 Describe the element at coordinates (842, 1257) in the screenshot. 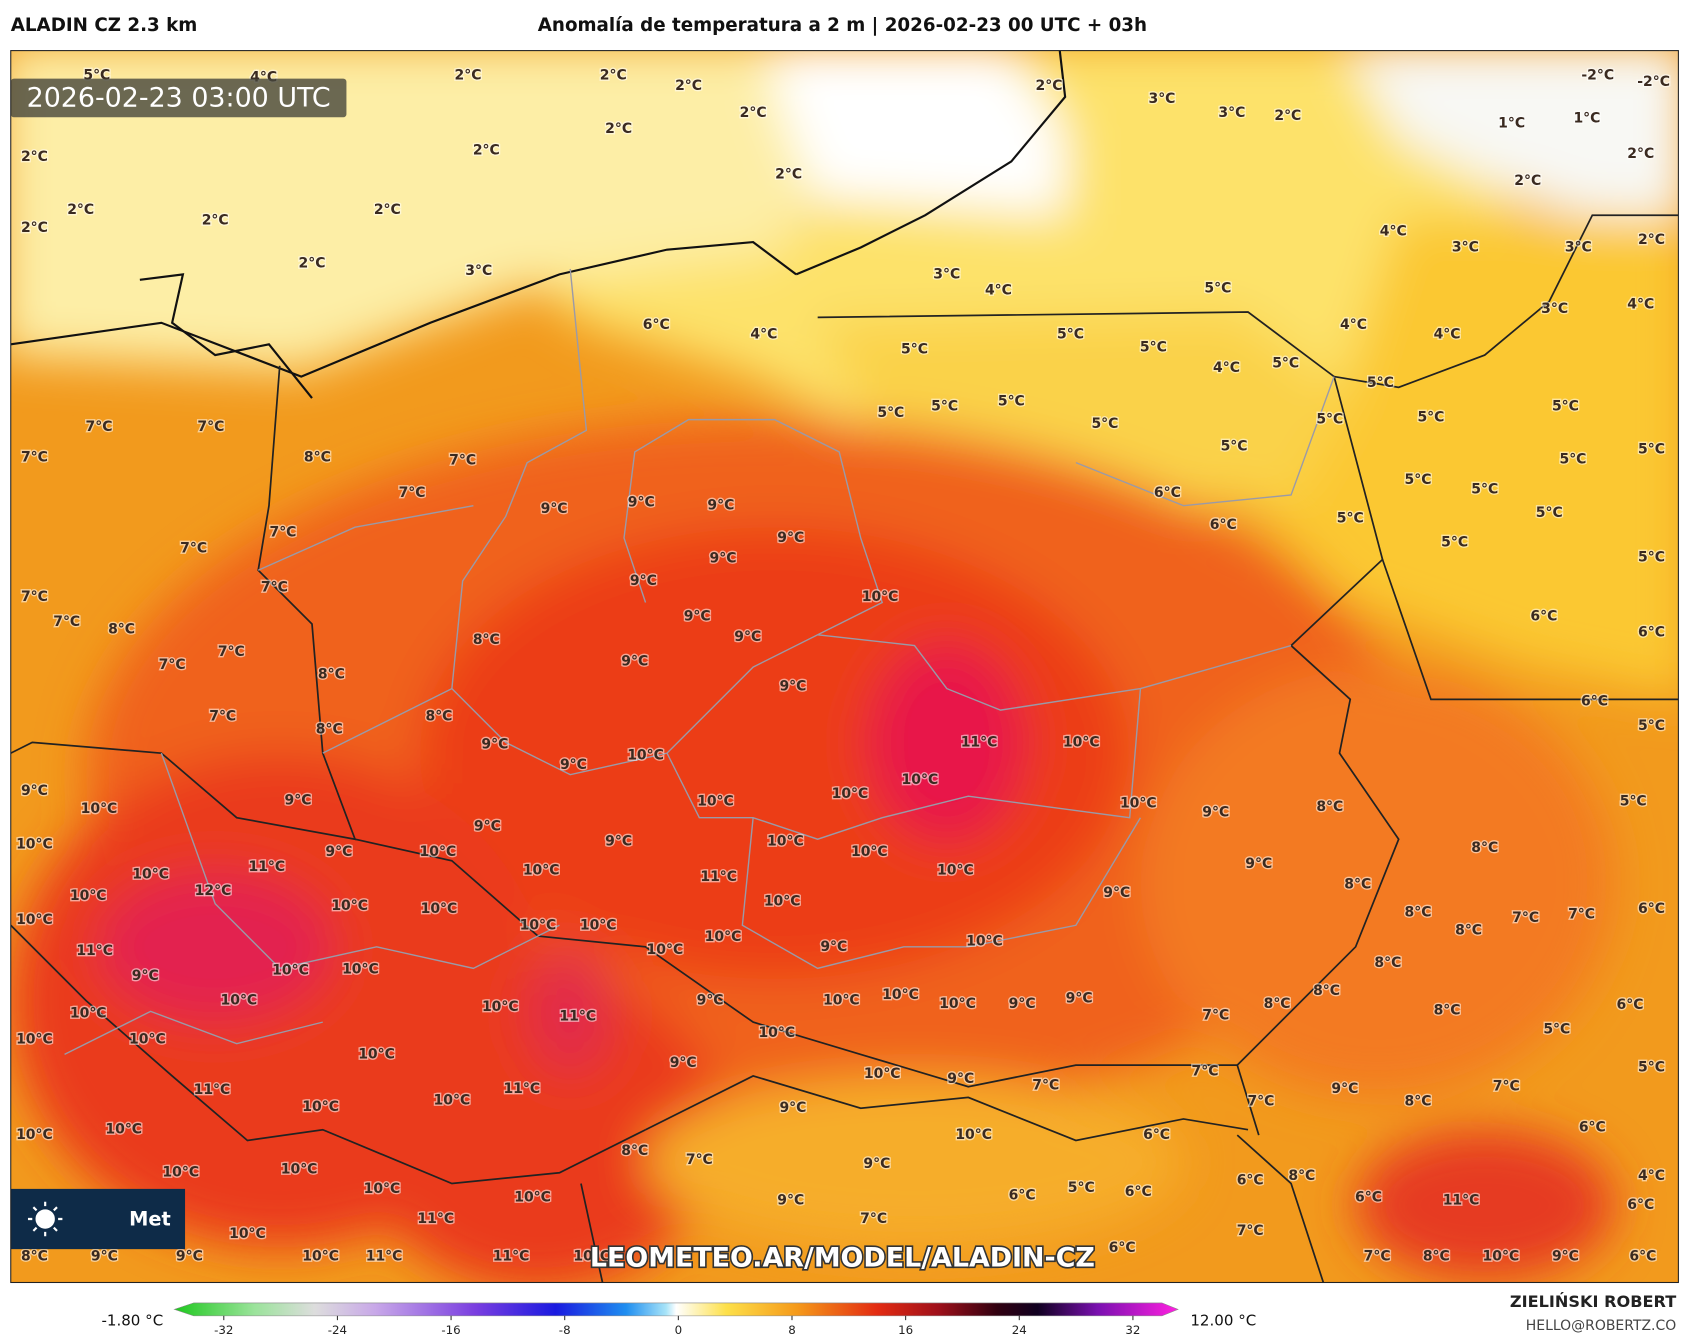

I see `watermark: LEOMETEO.AR/MODEL/ALADIN-CZ` at that location.